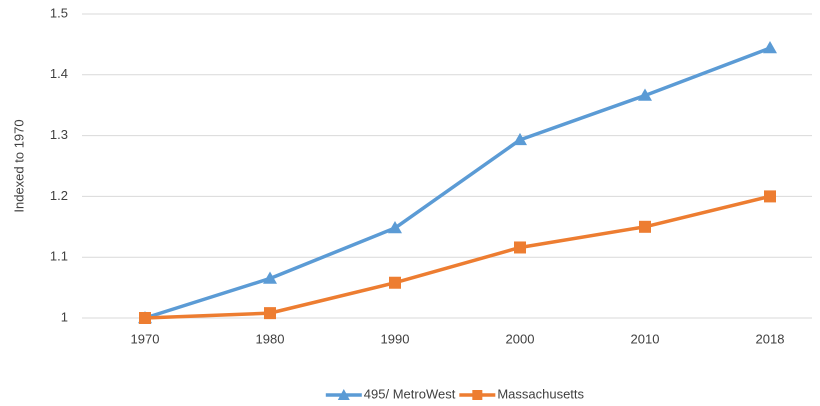 The image size is (820, 406). I want to click on y-tick-label: 1.2, so click(59, 195).